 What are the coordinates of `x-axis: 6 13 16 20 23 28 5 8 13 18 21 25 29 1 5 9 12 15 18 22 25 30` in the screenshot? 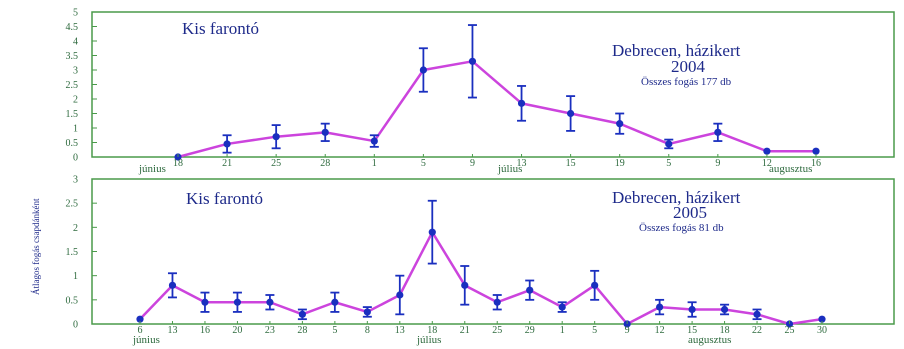 It's located at (482, 328).